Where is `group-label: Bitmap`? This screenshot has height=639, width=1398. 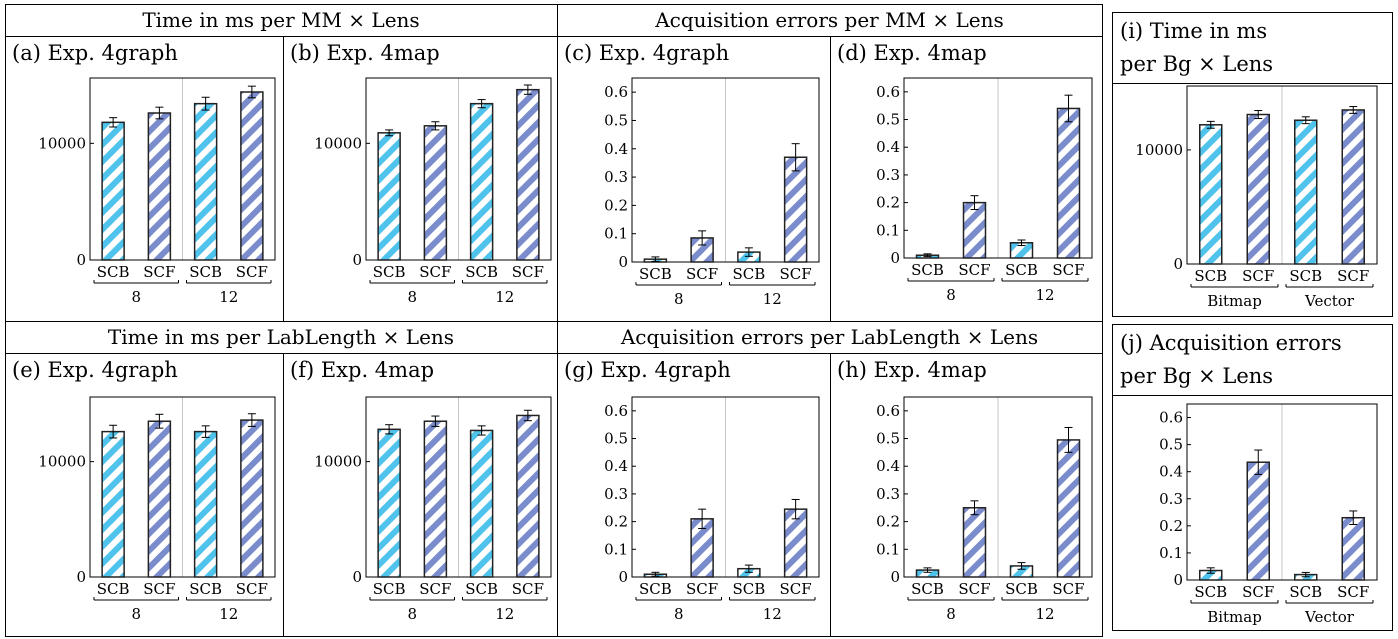 group-label: Bitmap is located at coordinates (1234, 617).